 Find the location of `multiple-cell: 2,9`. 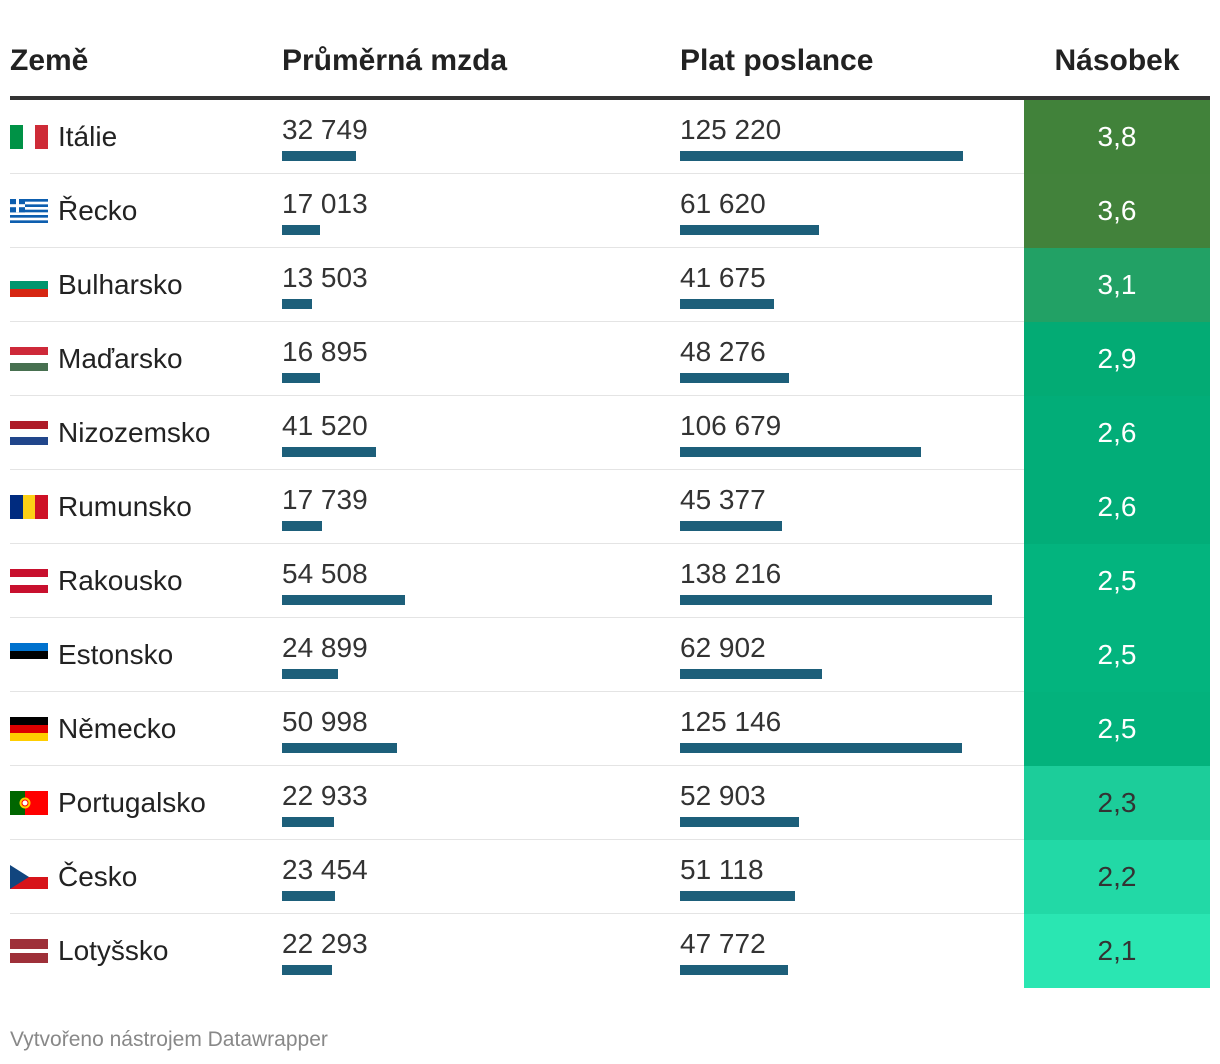

multiple-cell: 2,9 is located at coordinates (1117, 359).